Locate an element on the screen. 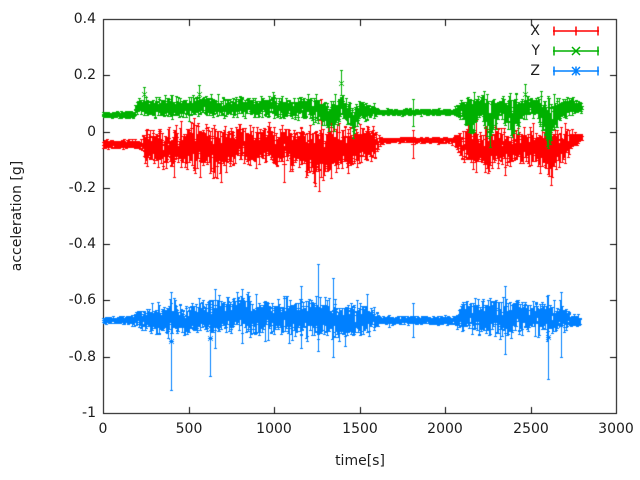 The image size is (640, 480). errorbar-sample-icon-z is located at coordinates (576, 71).